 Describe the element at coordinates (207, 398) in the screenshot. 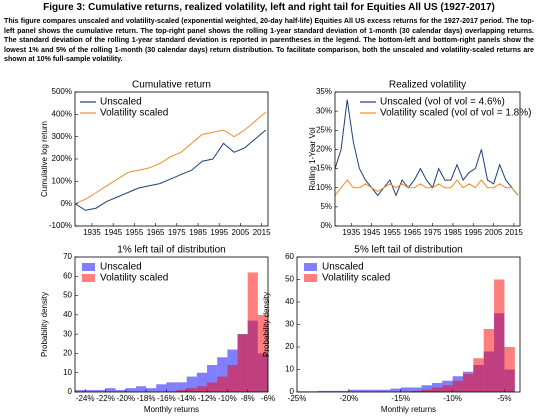

I see `x-tick-label: -12%` at that location.